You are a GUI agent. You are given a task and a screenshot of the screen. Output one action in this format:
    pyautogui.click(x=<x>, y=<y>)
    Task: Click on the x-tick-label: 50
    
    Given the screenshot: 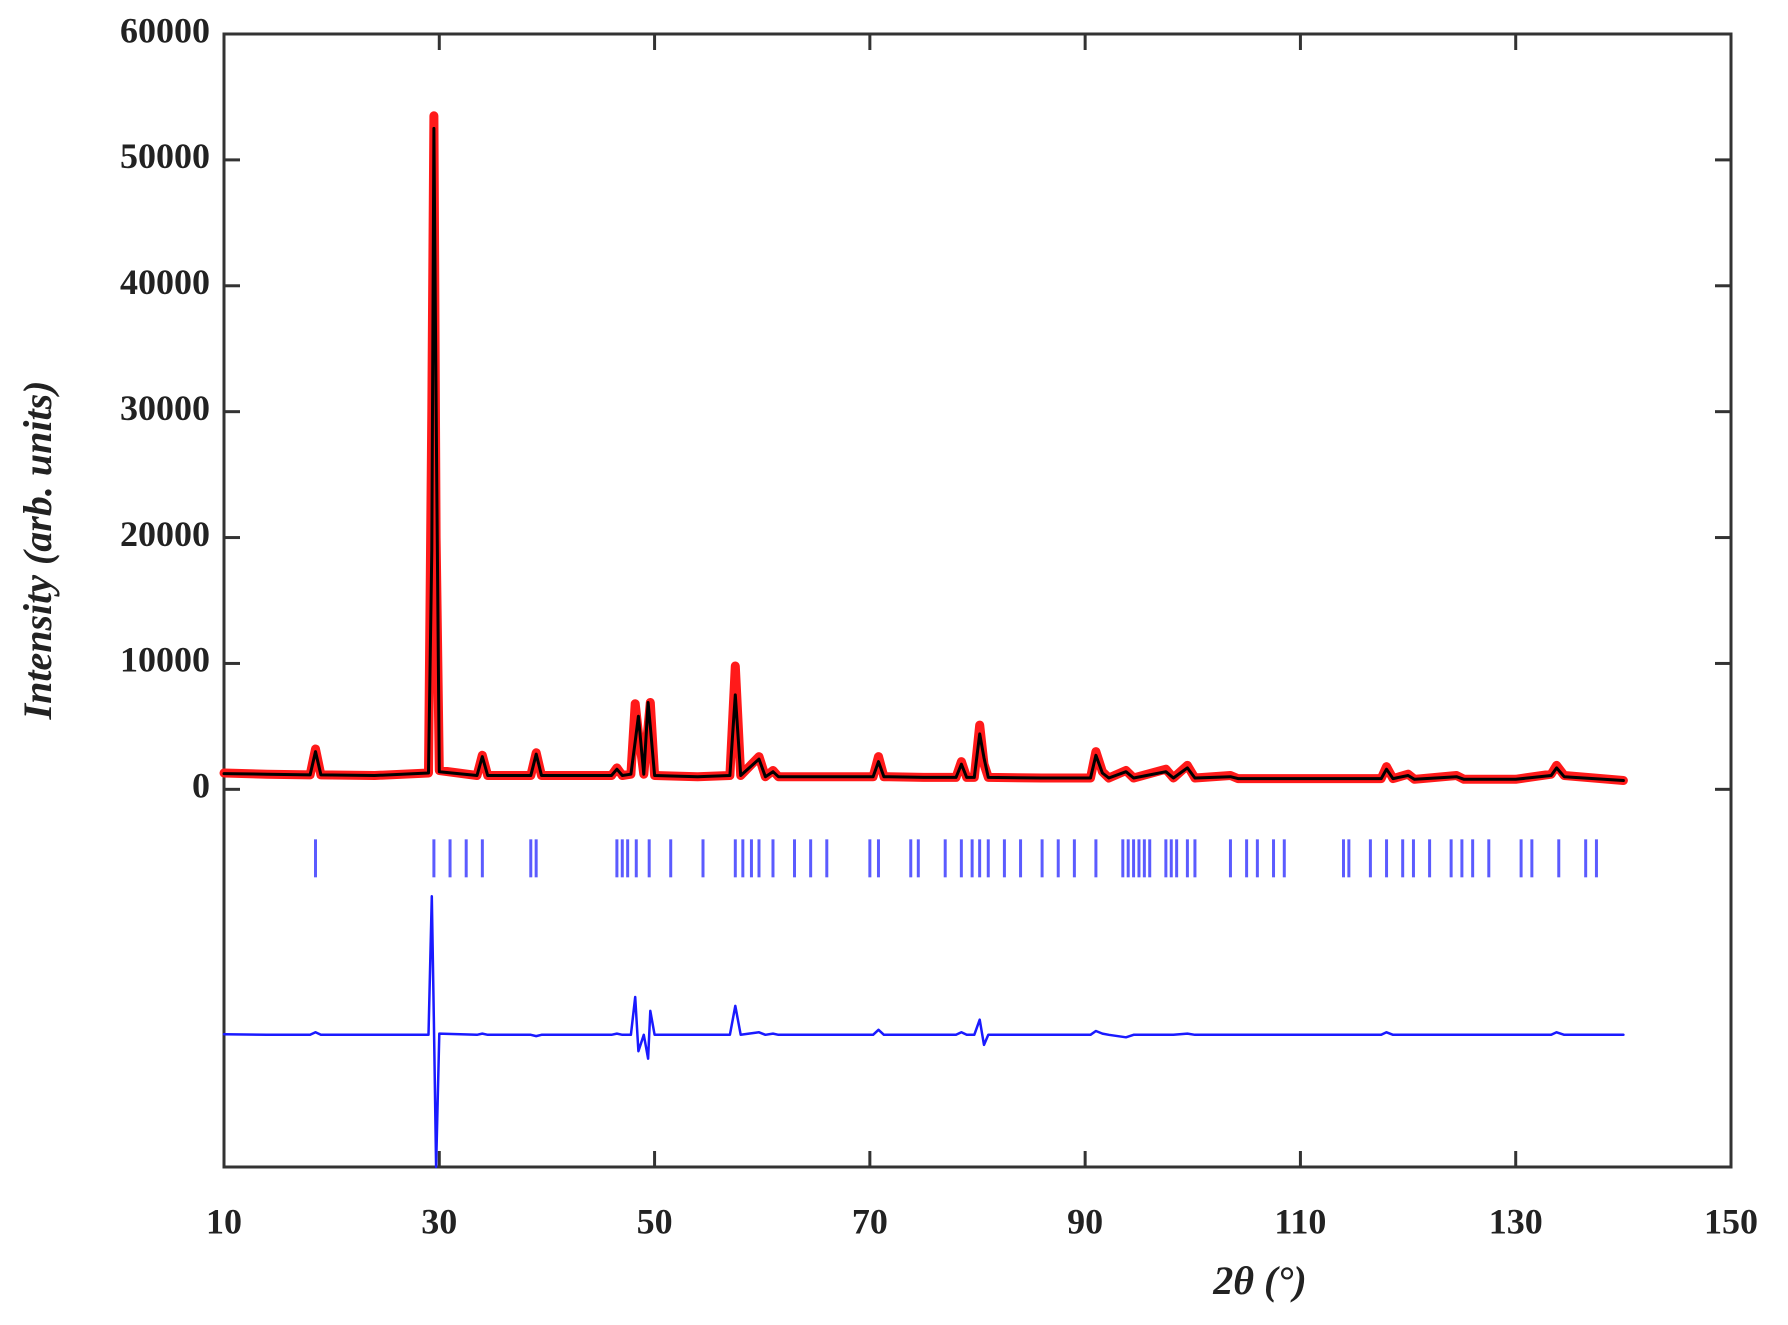 What is the action you would take?
    pyautogui.click(x=655, y=1221)
    